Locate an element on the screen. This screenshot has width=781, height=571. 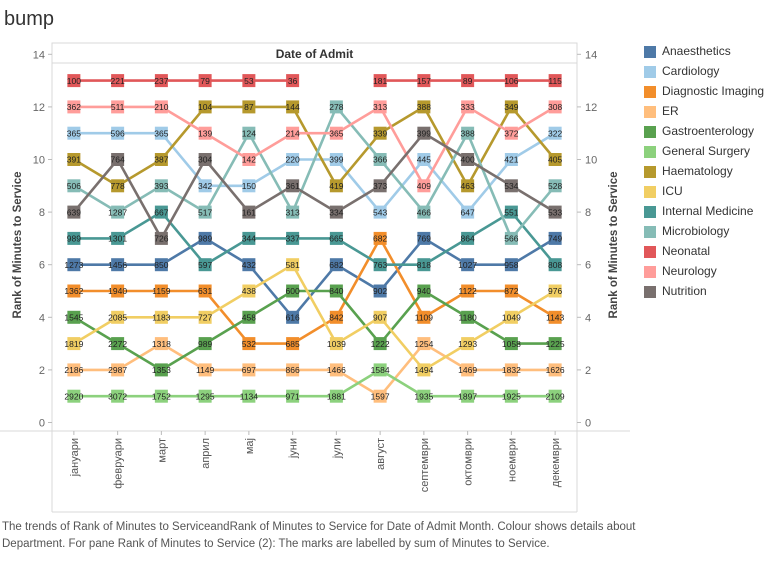
y-tick-label: 0 is located at coordinates (42, 424).